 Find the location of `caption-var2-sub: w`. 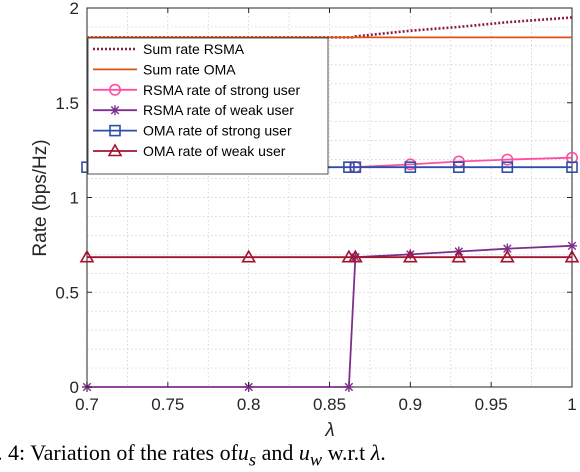

caption-var2-sub: w is located at coordinates (316, 459).